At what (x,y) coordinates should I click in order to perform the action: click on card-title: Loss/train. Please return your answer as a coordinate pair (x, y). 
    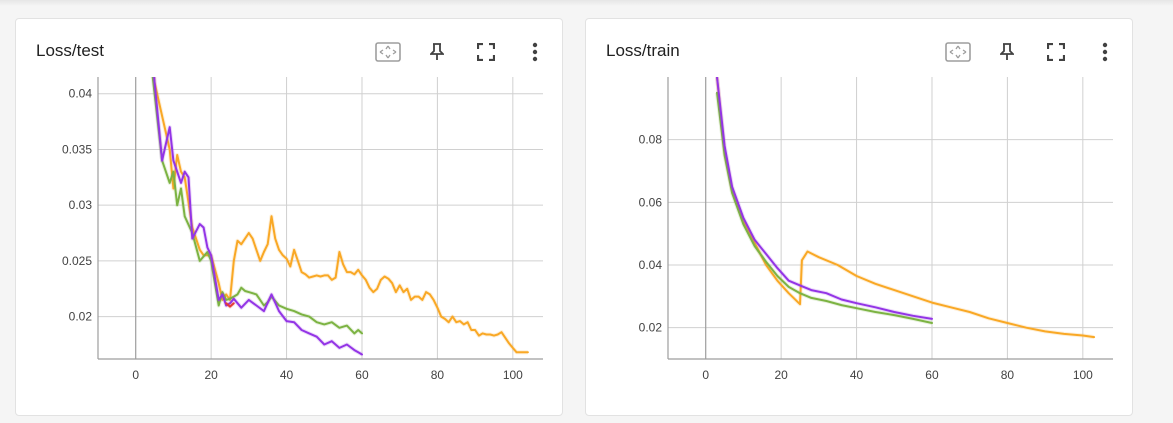
    Looking at the image, I should click on (643, 50).